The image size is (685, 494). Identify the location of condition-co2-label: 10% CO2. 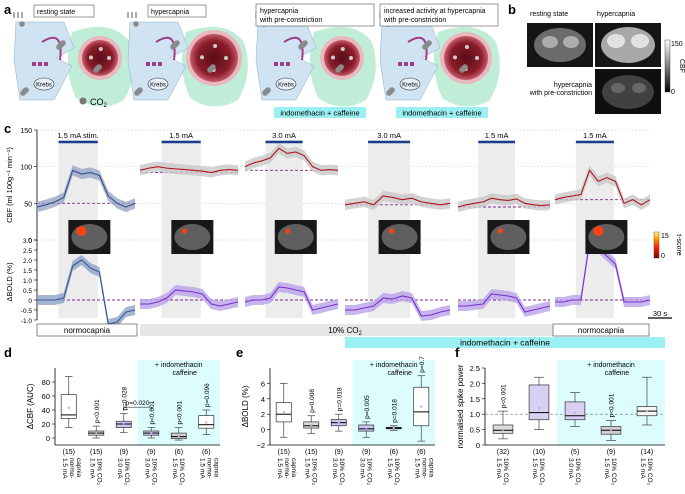
(345, 331).